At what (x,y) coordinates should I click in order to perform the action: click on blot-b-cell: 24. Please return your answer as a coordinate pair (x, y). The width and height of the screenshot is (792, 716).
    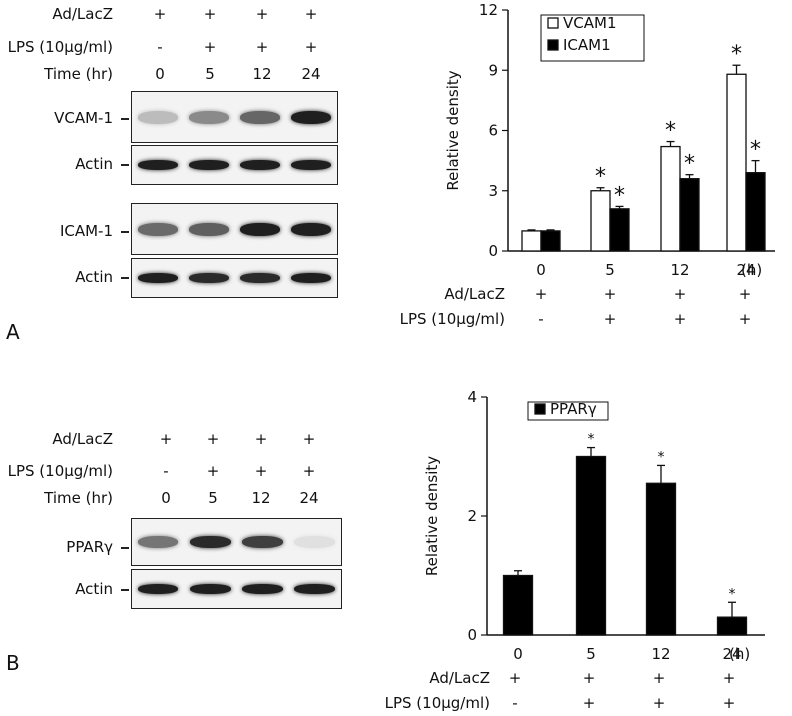
    Looking at the image, I should click on (309, 498).